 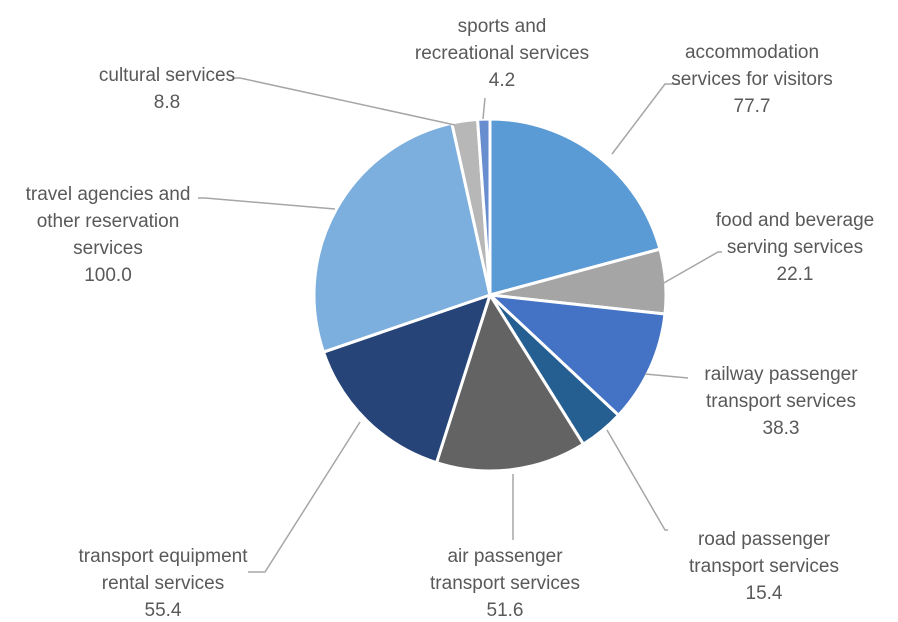 I want to click on slice-label: road passenger transport services 15.4, so click(x=764, y=566).